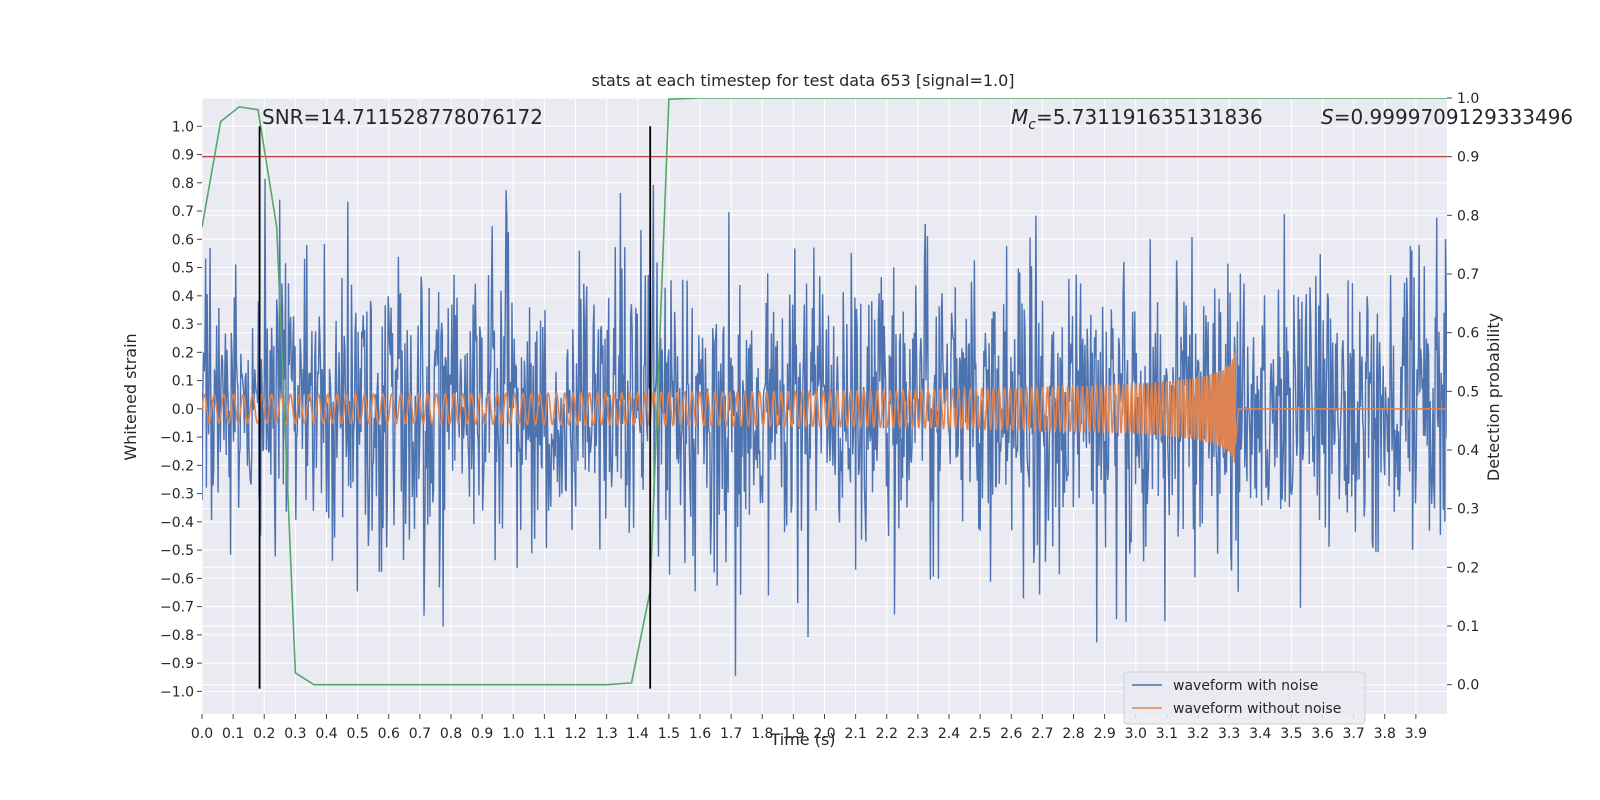 The width and height of the screenshot is (1600, 800). Describe the element at coordinates (1468, 334) in the screenshot. I see `right-tick-label: 0.6` at that location.